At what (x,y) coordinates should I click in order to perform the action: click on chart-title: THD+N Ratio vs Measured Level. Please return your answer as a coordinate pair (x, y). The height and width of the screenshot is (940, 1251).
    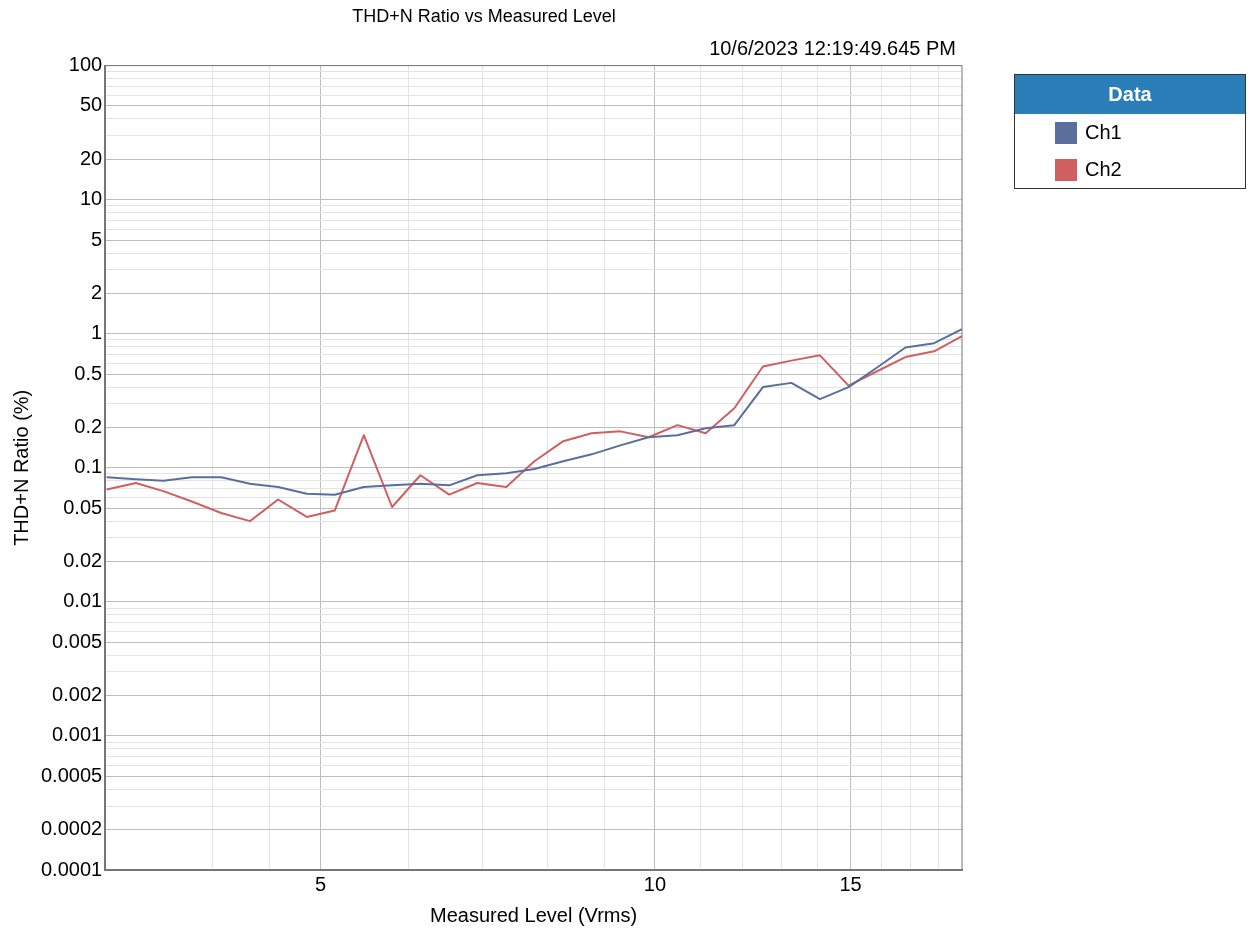
    Looking at the image, I should click on (484, 15).